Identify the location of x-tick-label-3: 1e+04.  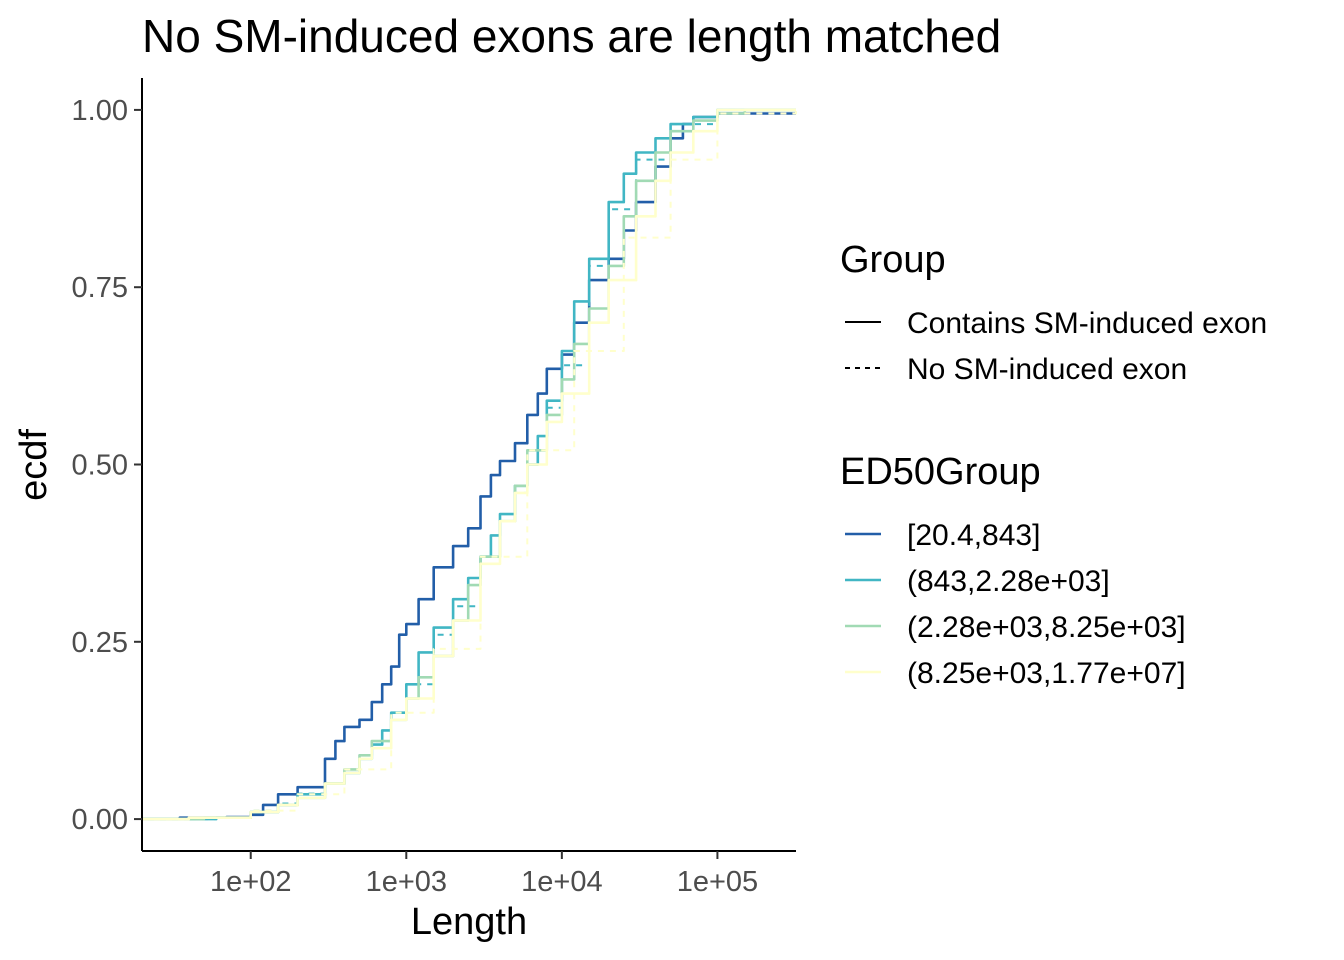
(561, 882).